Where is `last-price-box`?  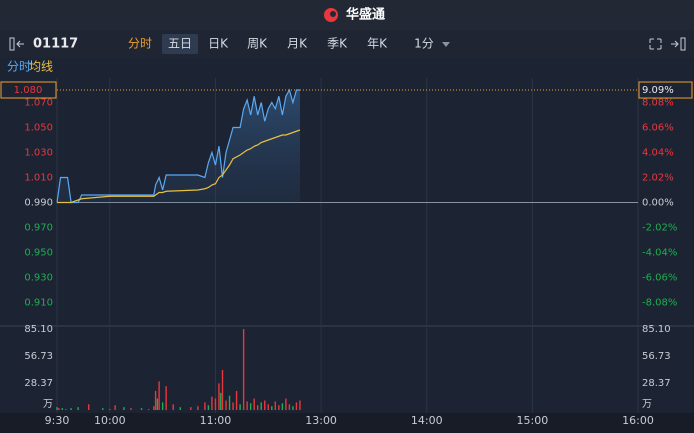 last-price-box is located at coordinates (28, 90).